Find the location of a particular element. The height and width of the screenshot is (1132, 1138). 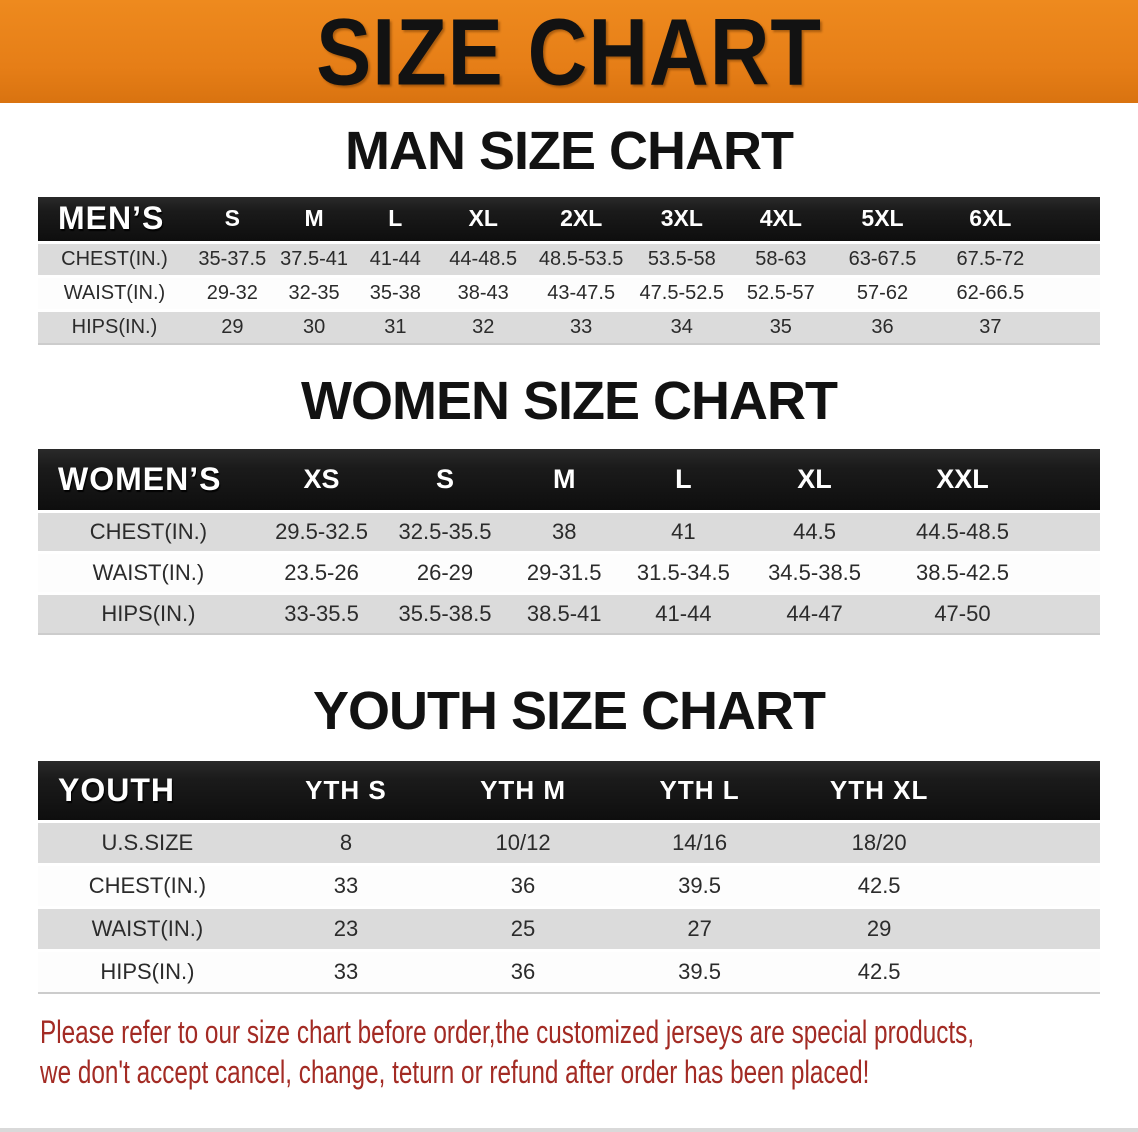

size-value: 25 is located at coordinates (523, 928).